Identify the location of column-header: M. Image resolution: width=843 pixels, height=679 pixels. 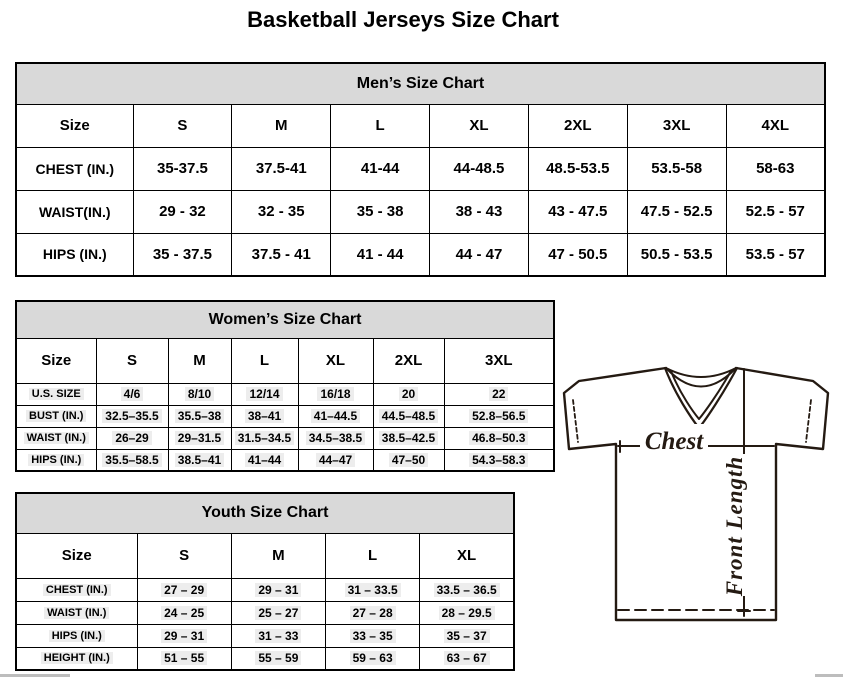
(281, 125).